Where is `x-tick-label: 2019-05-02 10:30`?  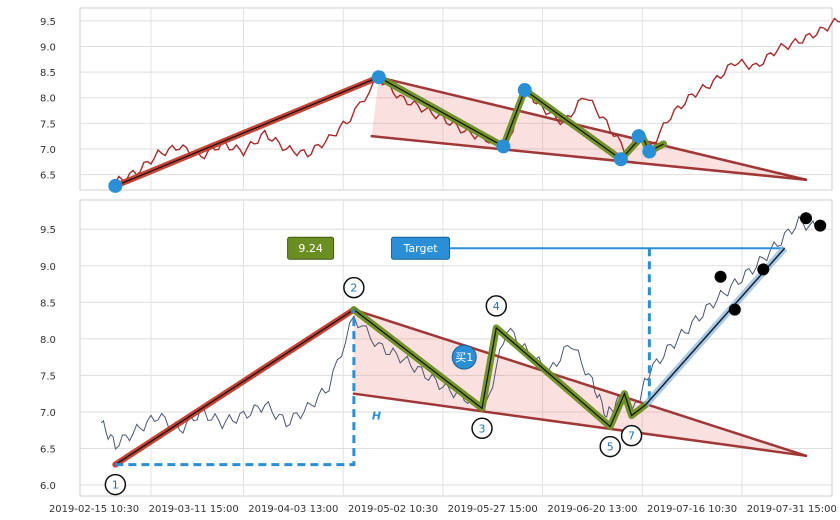
x-tick-label: 2019-05-02 10:30 is located at coordinates (393, 509).